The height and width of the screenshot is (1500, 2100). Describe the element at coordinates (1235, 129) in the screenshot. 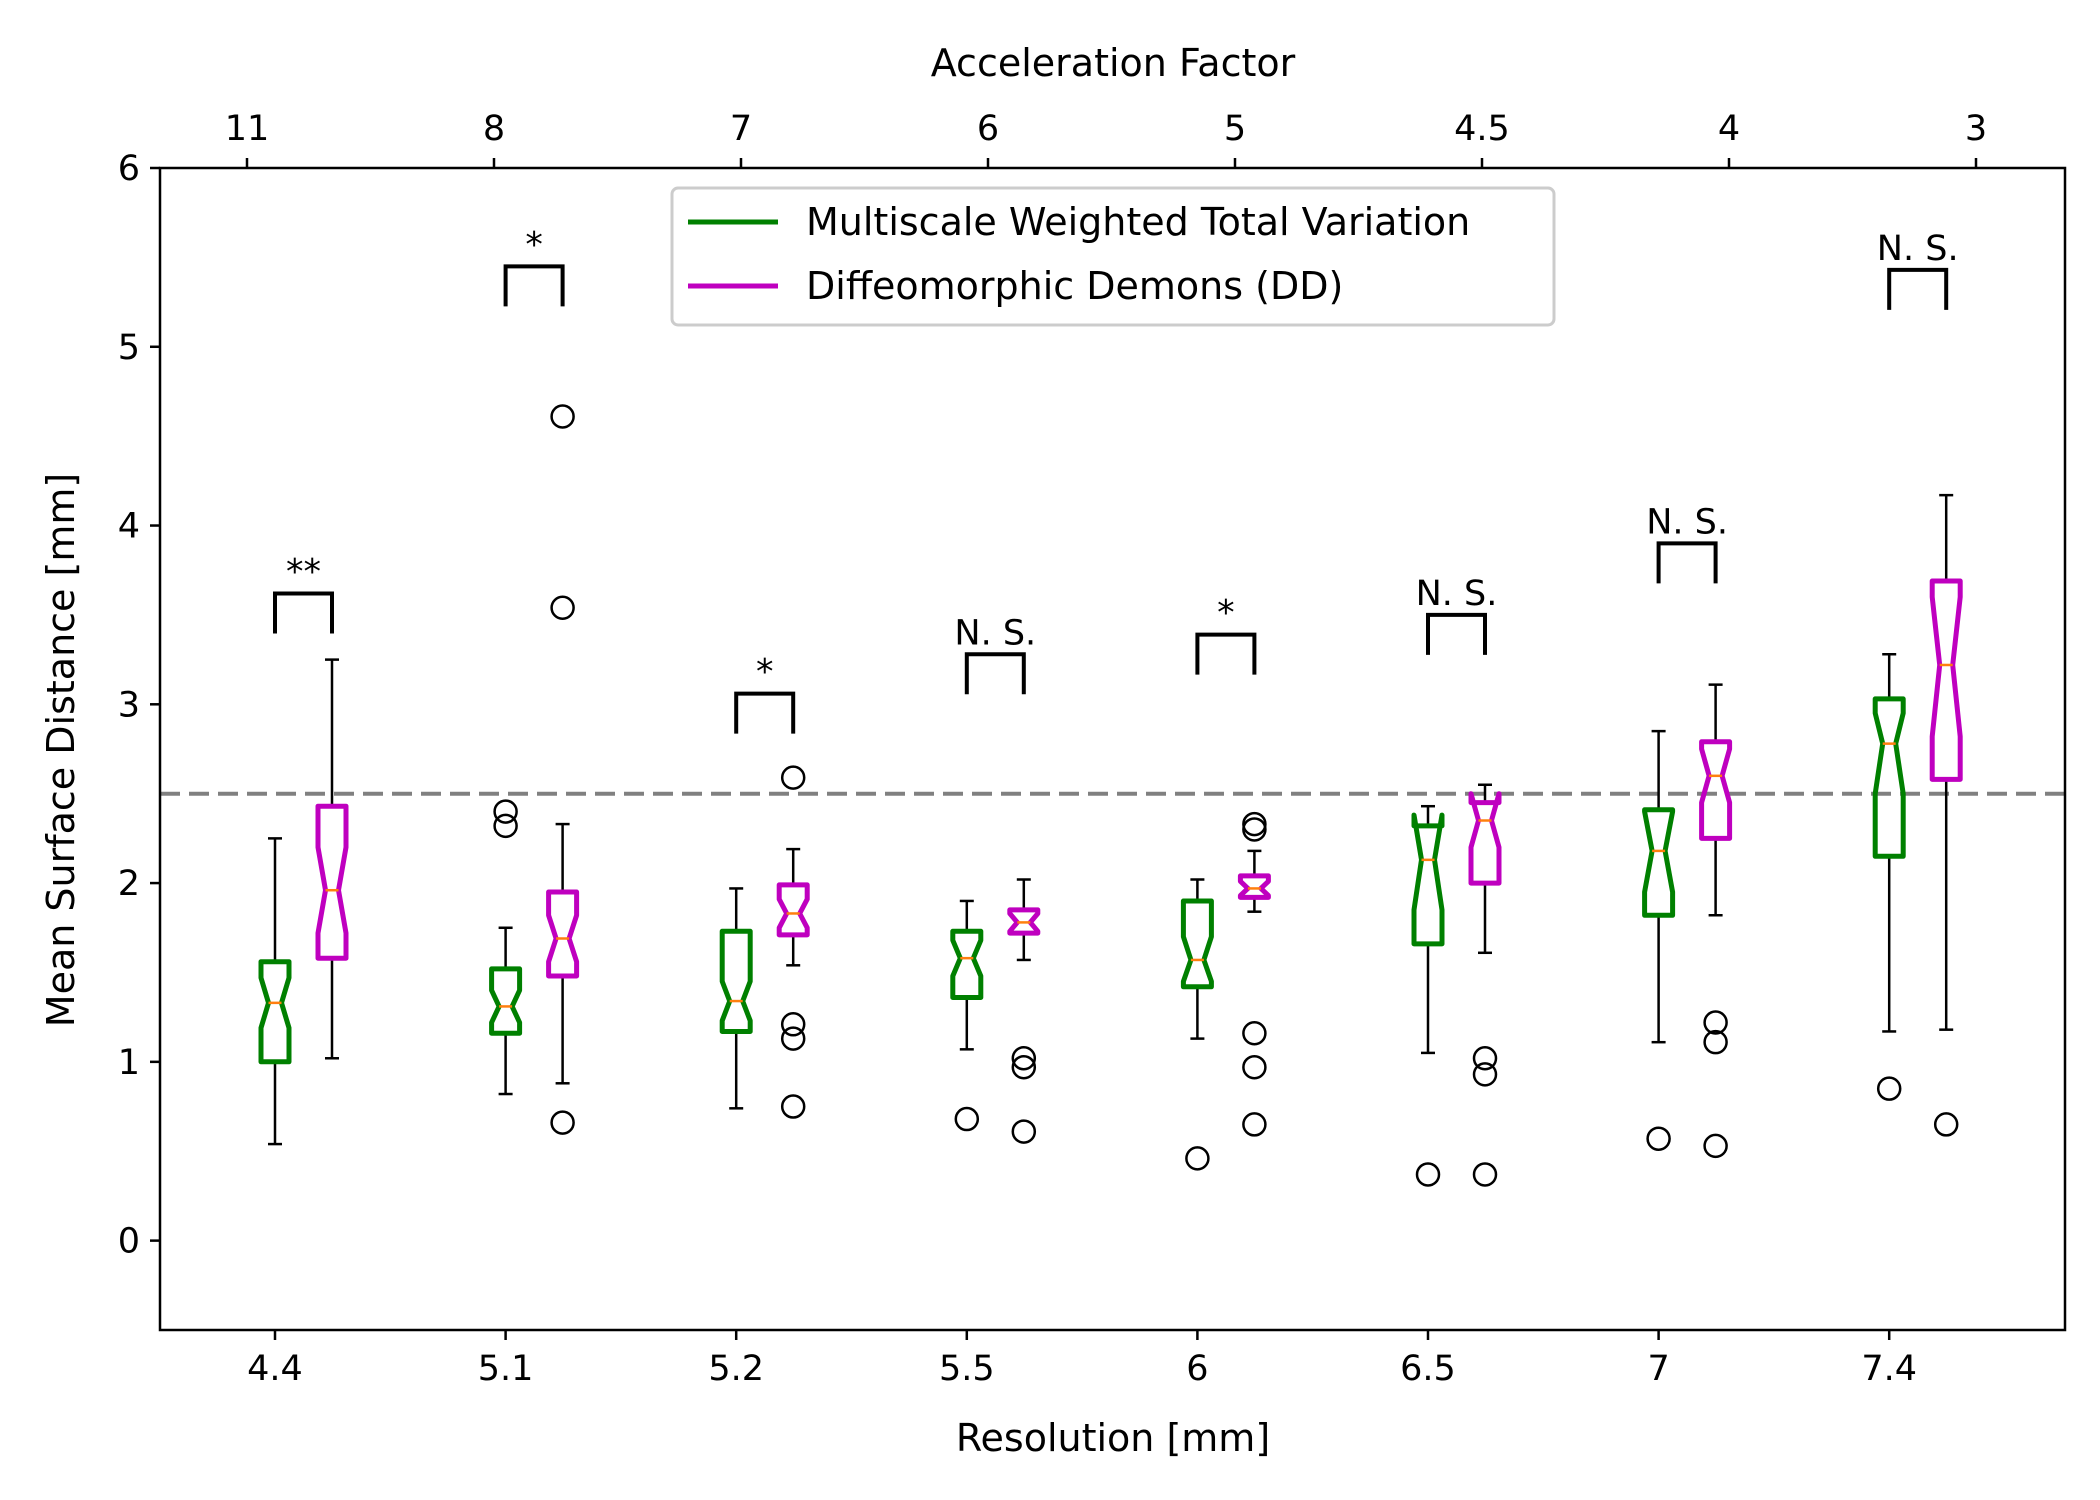

I see `top-tick-label: 5` at that location.